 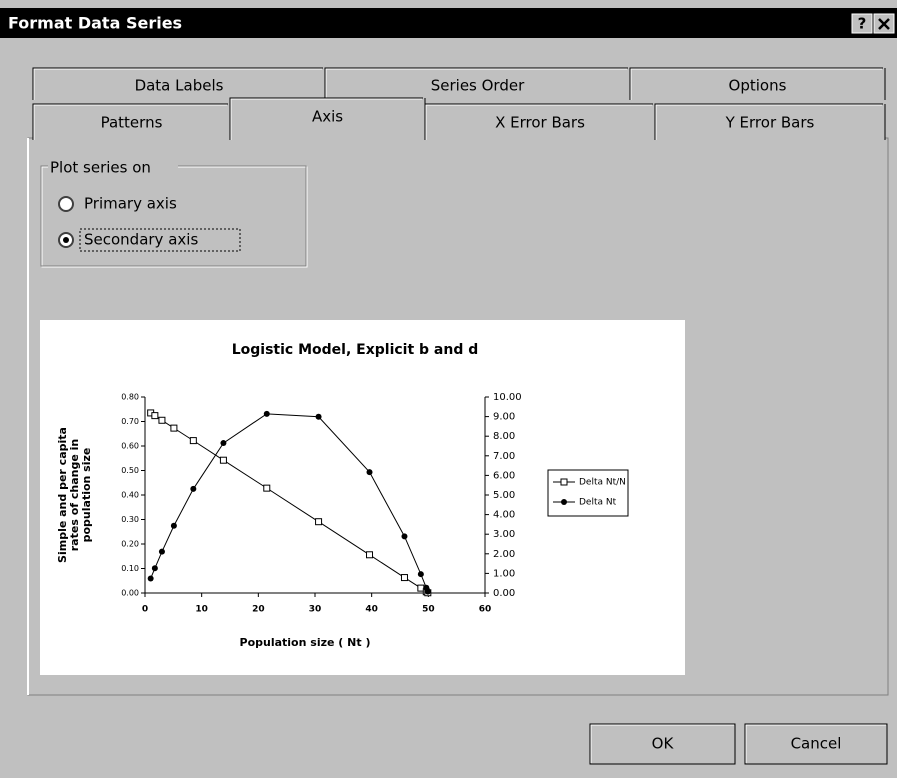 What do you see at coordinates (62, 495) in the screenshot?
I see `y-axis-label: Simple and per capita` at bounding box center [62, 495].